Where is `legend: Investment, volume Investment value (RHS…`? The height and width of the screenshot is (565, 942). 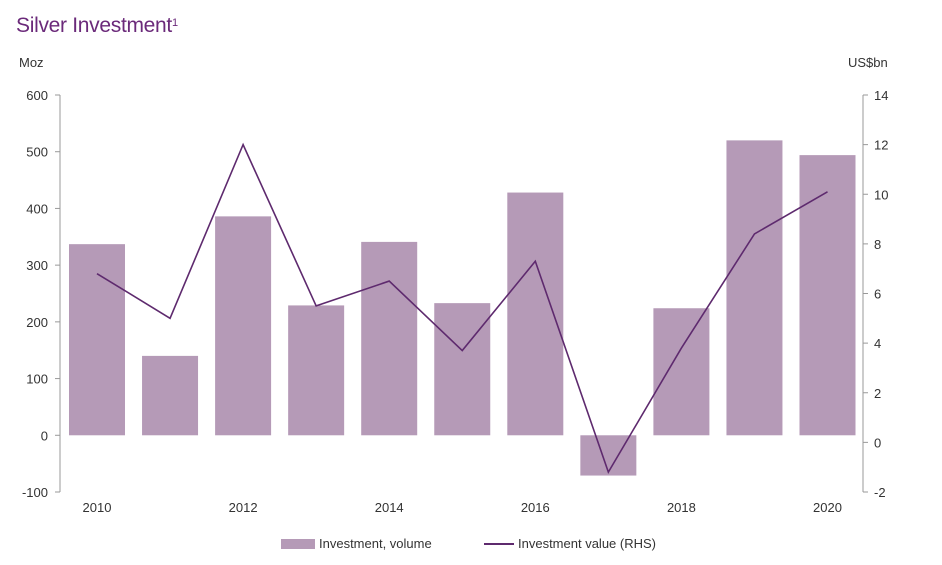 legend: Investment, volume Investment value (RHS… is located at coordinates (471, 547).